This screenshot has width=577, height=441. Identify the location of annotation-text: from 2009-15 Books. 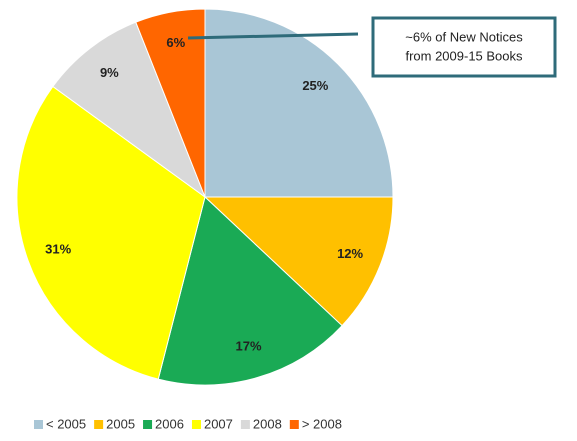
(464, 55).